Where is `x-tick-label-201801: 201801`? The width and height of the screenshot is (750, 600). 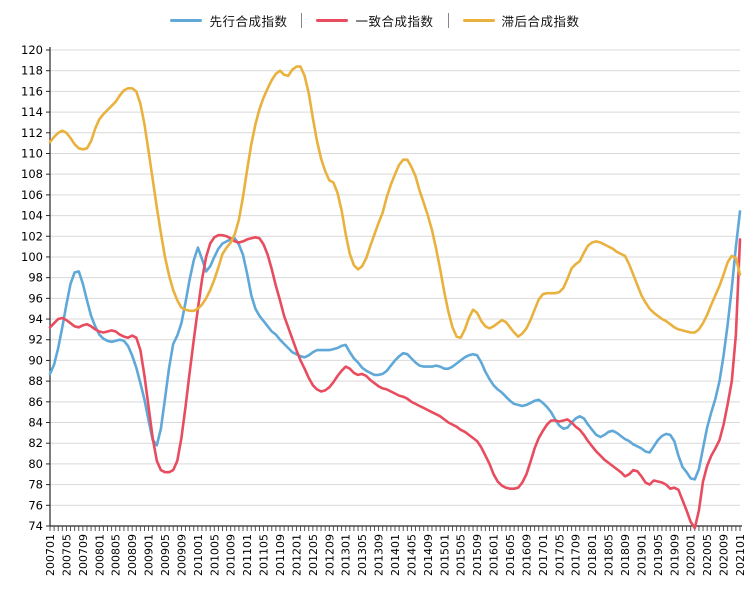 x-tick-label-201801: 201801 is located at coordinates (592, 555).